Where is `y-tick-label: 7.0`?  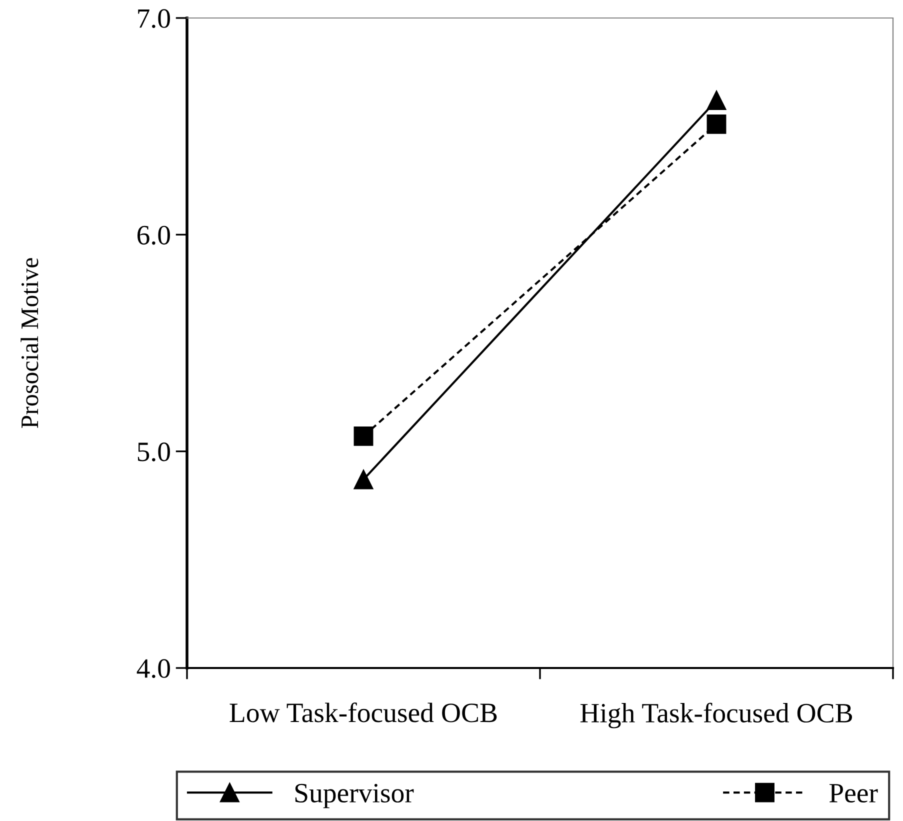
y-tick-label: 7.0 is located at coordinates (154, 18).